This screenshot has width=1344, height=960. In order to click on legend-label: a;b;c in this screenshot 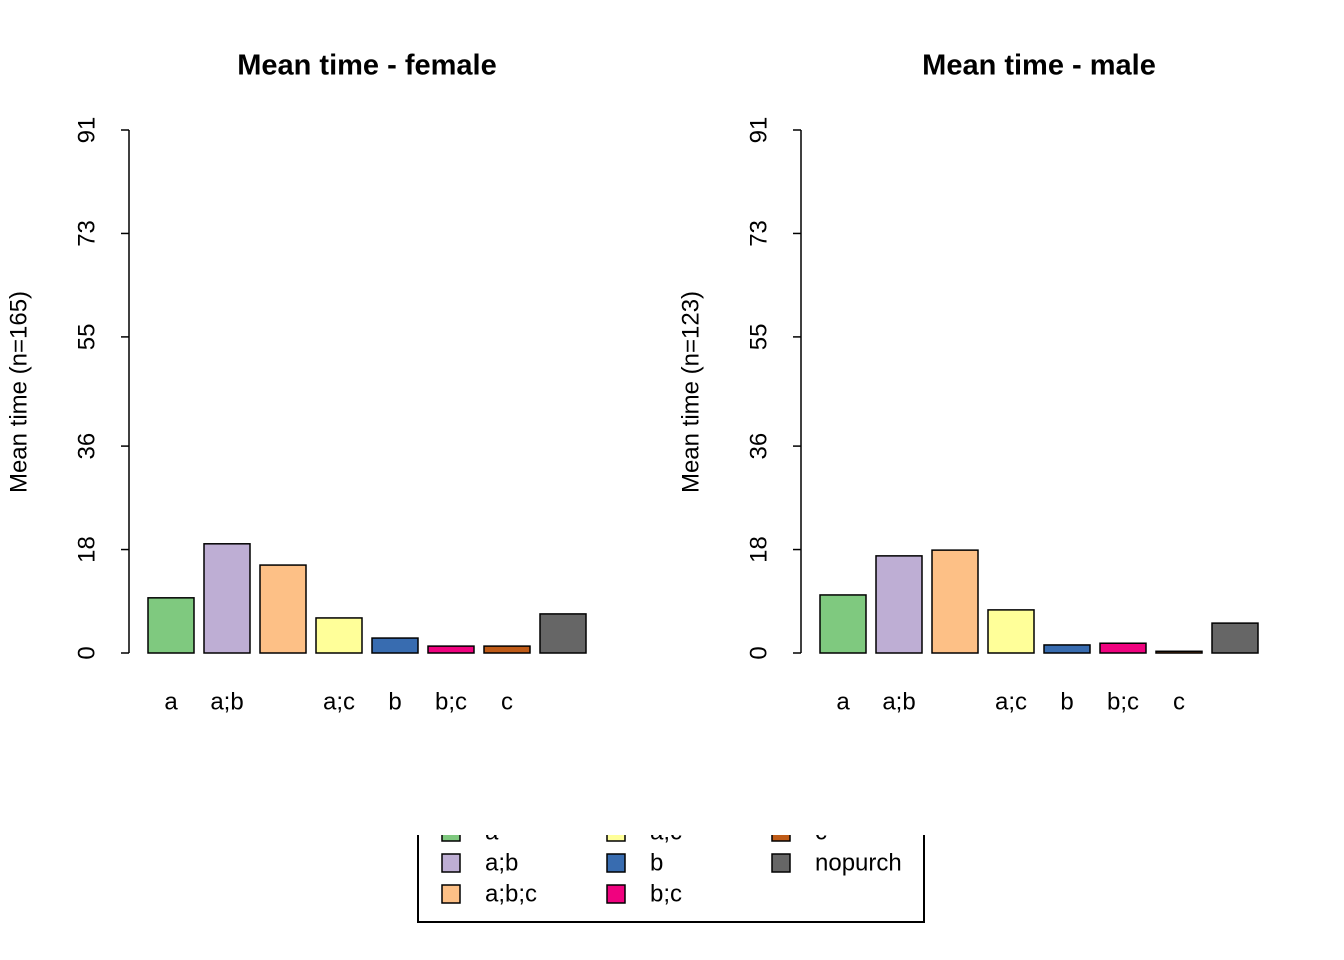, I will do `click(511, 893)`.